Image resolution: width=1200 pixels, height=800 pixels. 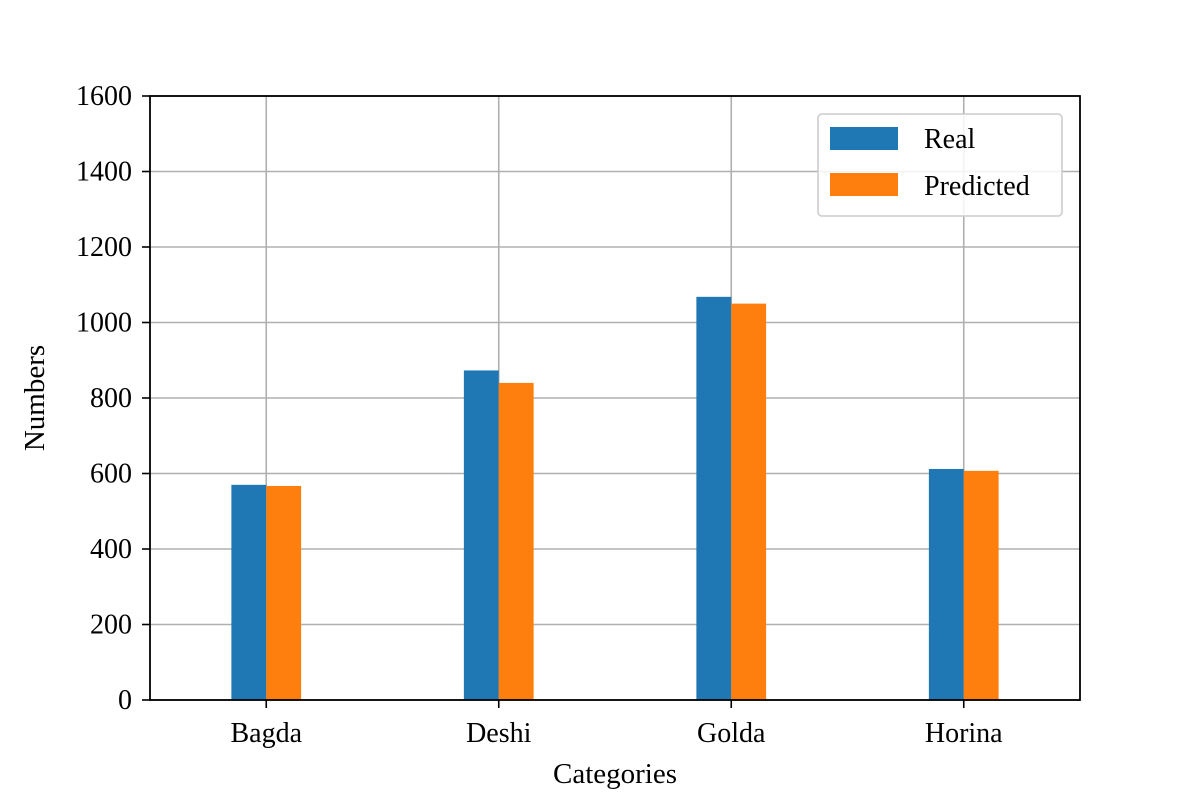 What do you see at coordinates (111, 625) in the screenshot?
I see `y-tick-label: 200` at bounding box center [111, 625].